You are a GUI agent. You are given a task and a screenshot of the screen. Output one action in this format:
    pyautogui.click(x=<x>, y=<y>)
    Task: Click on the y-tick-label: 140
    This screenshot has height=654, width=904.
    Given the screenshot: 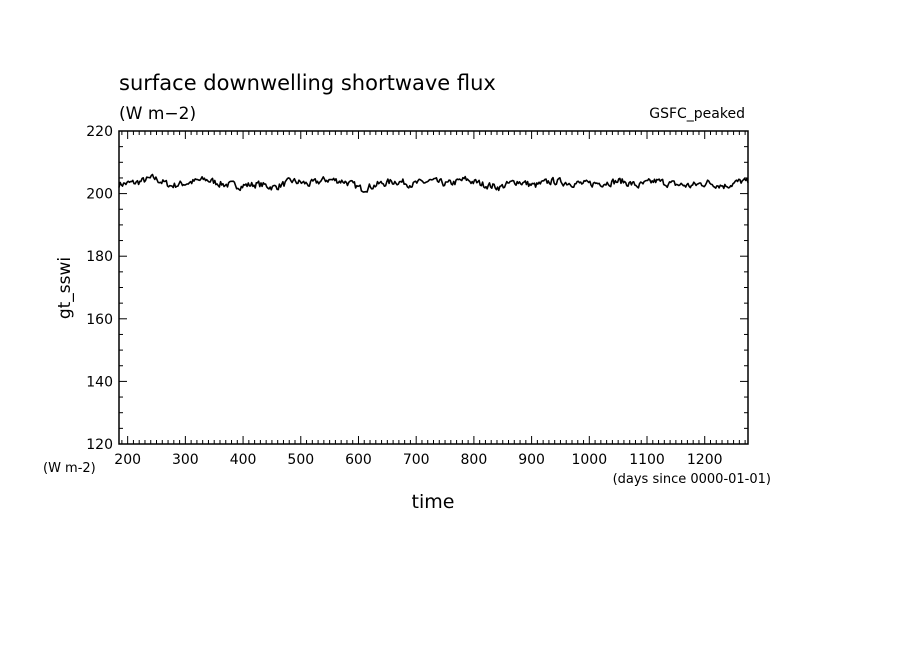 What is the action you would take?
    pyautogui.click(x=99, y=382)
    